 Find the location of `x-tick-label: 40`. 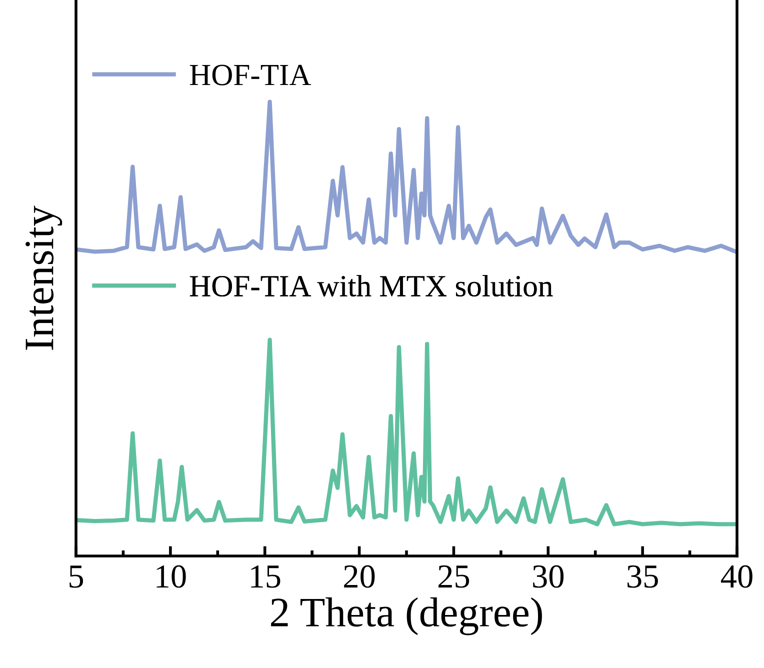

x-tick-label: 40 is located at coordinates (736, 576).